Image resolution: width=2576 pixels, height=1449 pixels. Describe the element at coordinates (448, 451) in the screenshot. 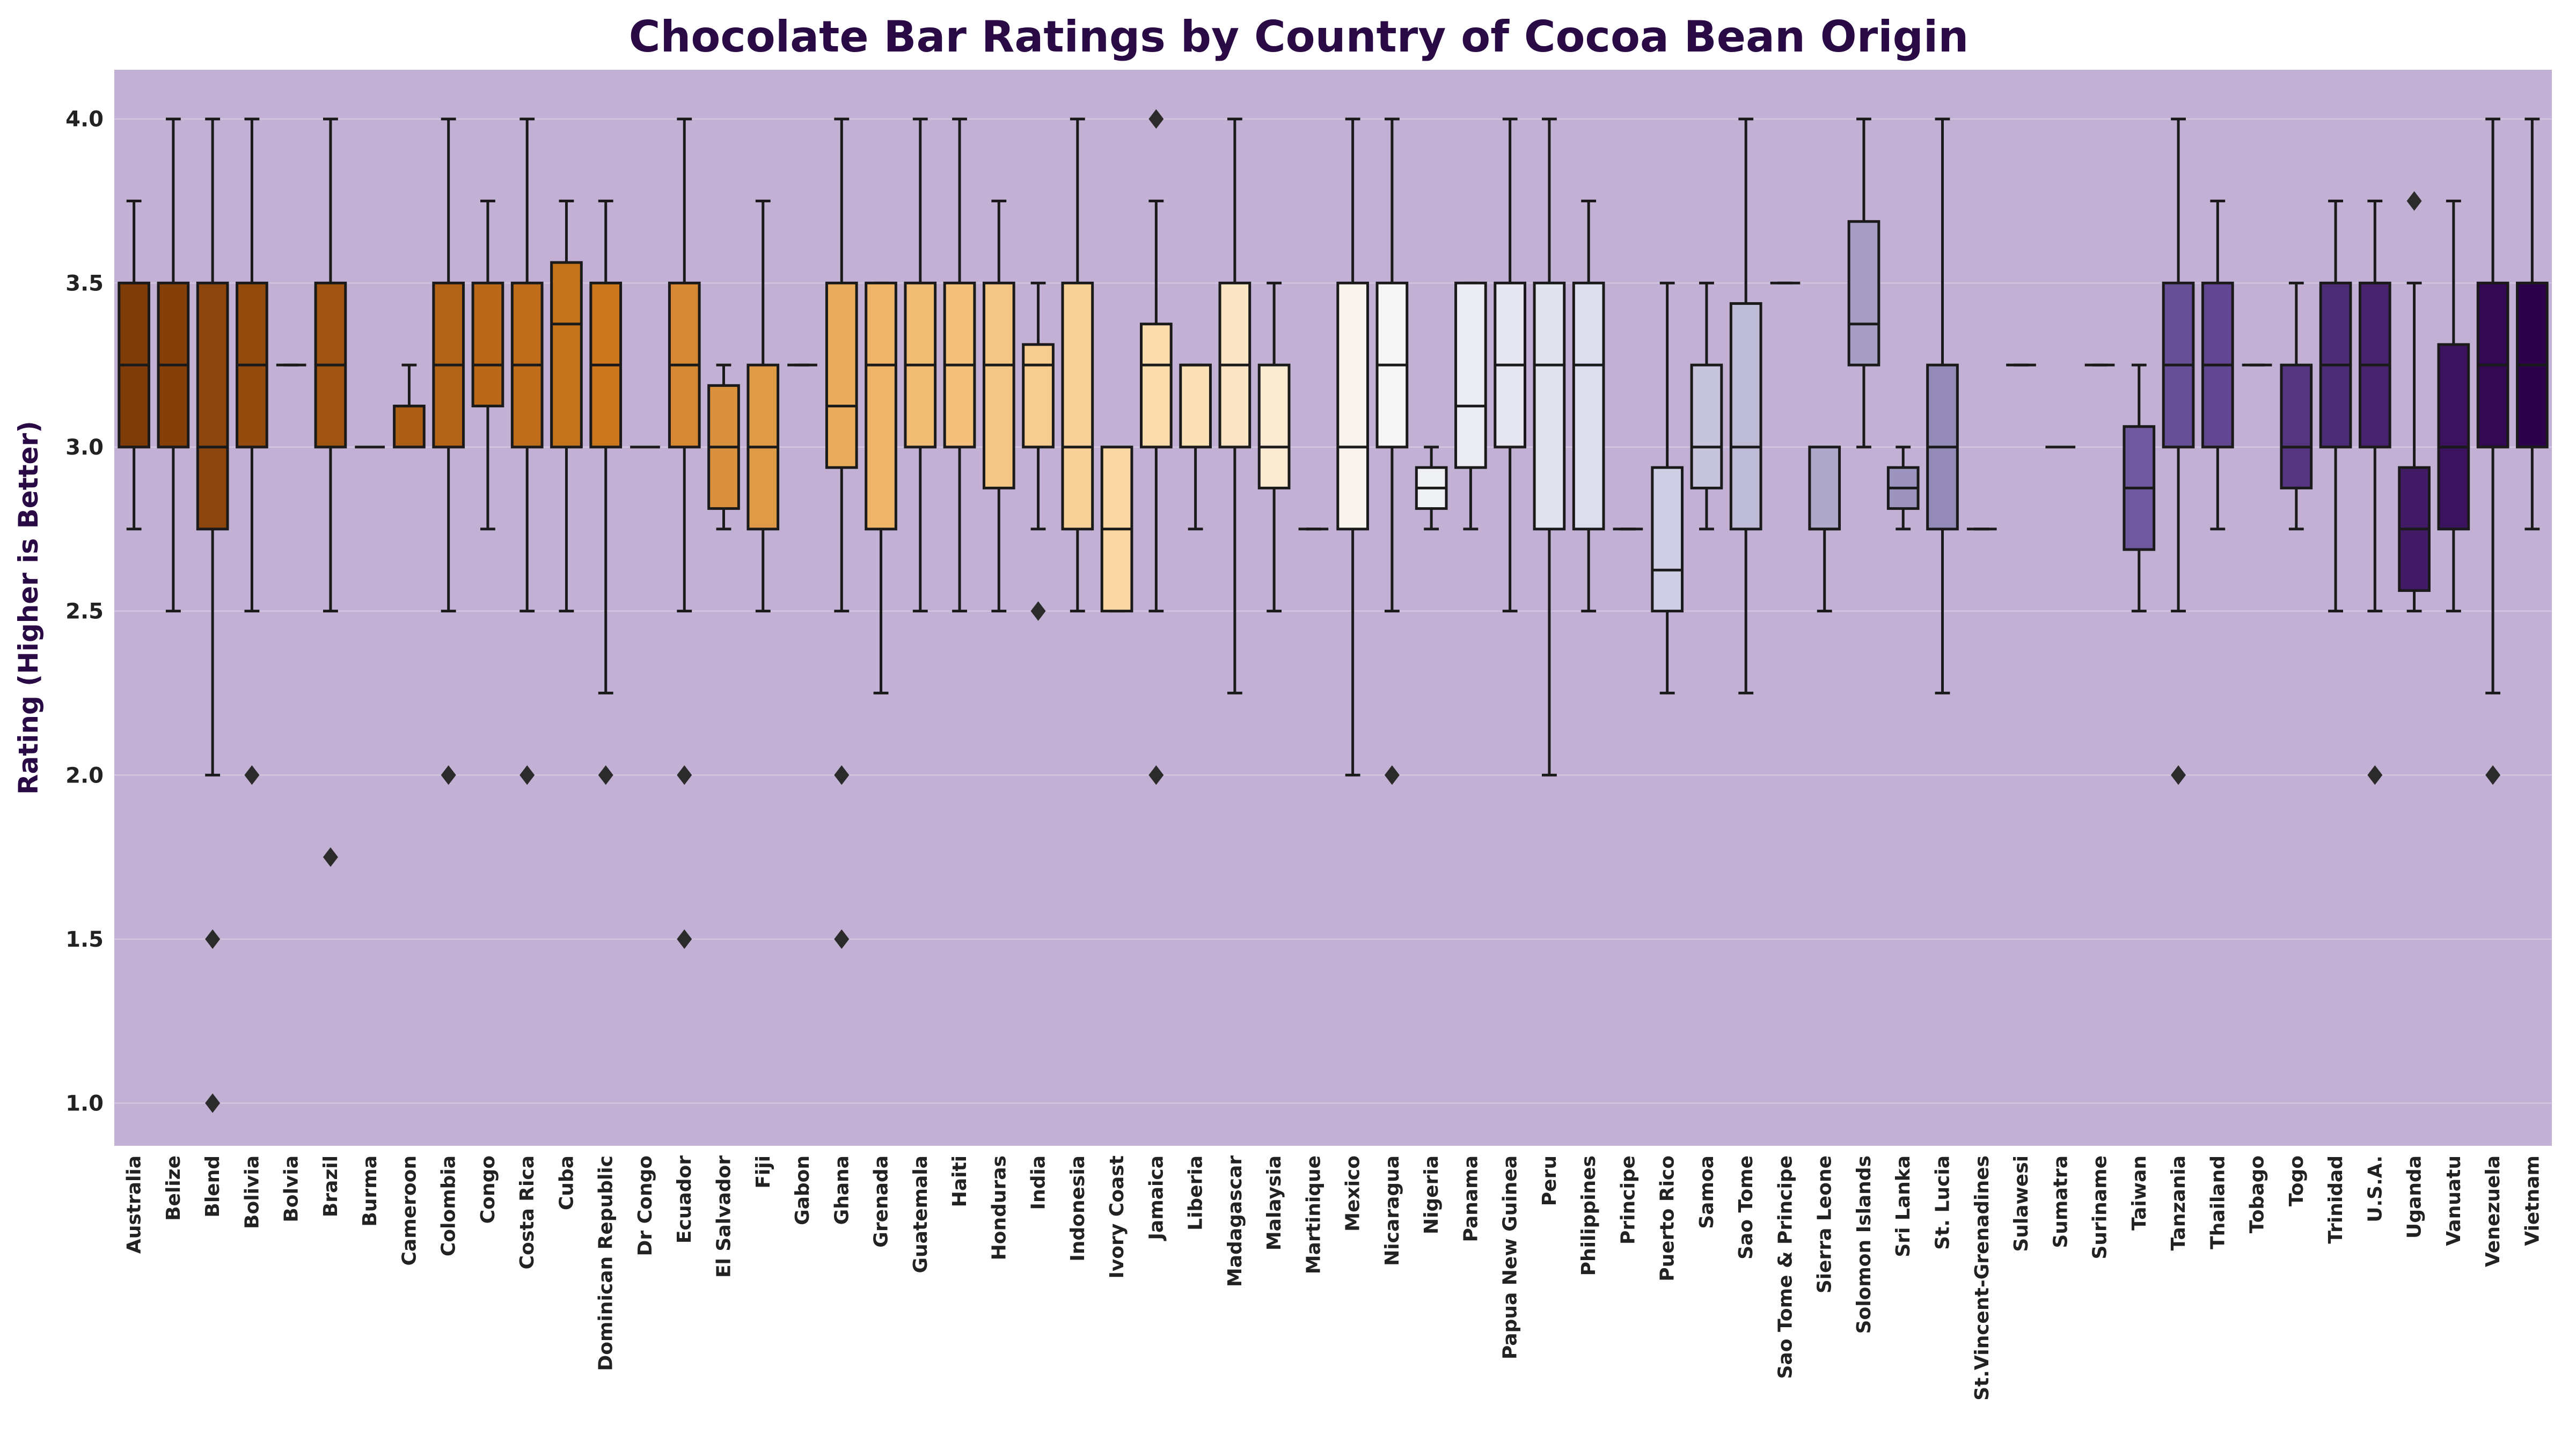

I see `box-colombia` at that location.